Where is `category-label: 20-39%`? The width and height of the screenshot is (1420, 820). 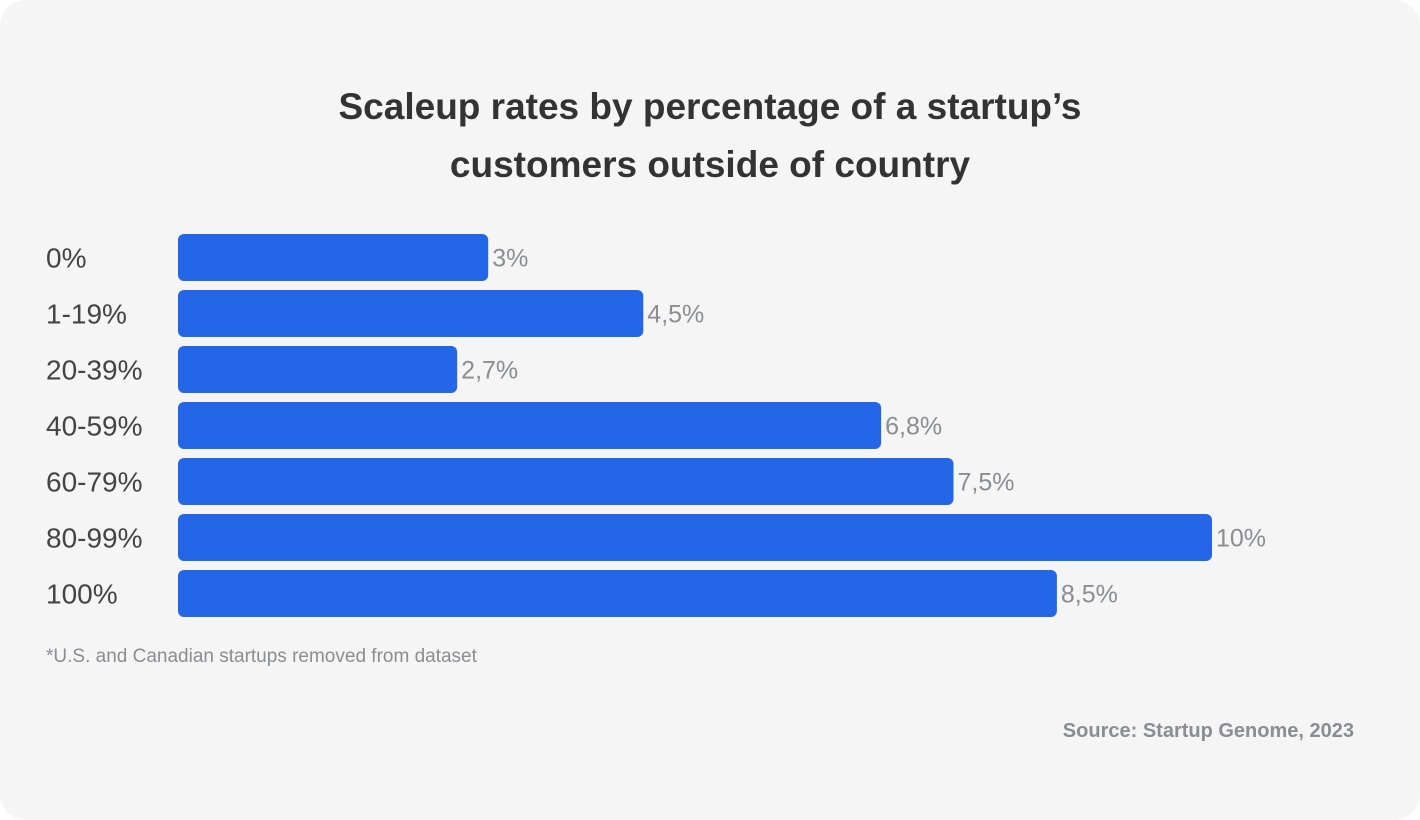
category-label: 20-39% is located at coordinates (94, 370).